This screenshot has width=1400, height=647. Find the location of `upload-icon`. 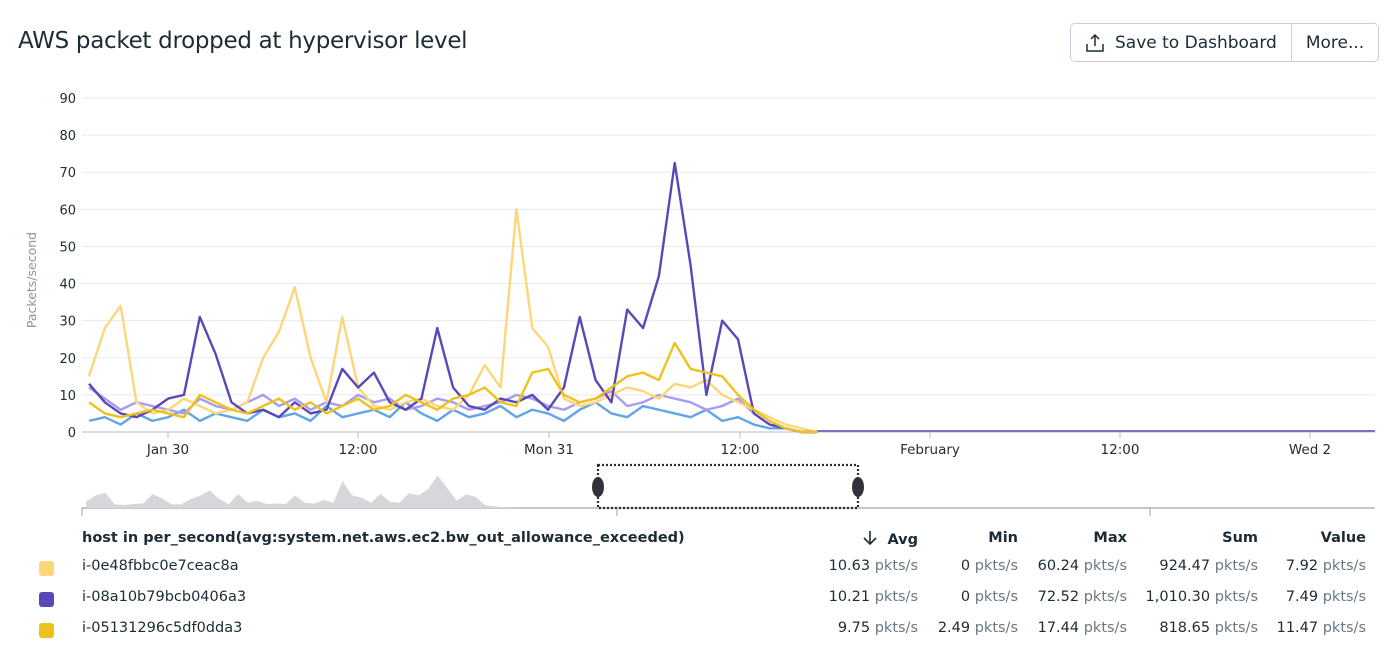

upload-icon is located at coordinates (1095, 42).